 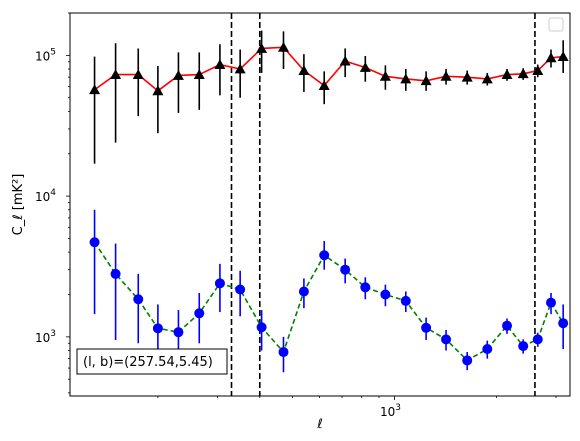 What do you see at coordinates (148, 362) in the screenshot?
I see `annotation-text: (l, b)=(257.54,5.45)` at bounding box center [148, 362].